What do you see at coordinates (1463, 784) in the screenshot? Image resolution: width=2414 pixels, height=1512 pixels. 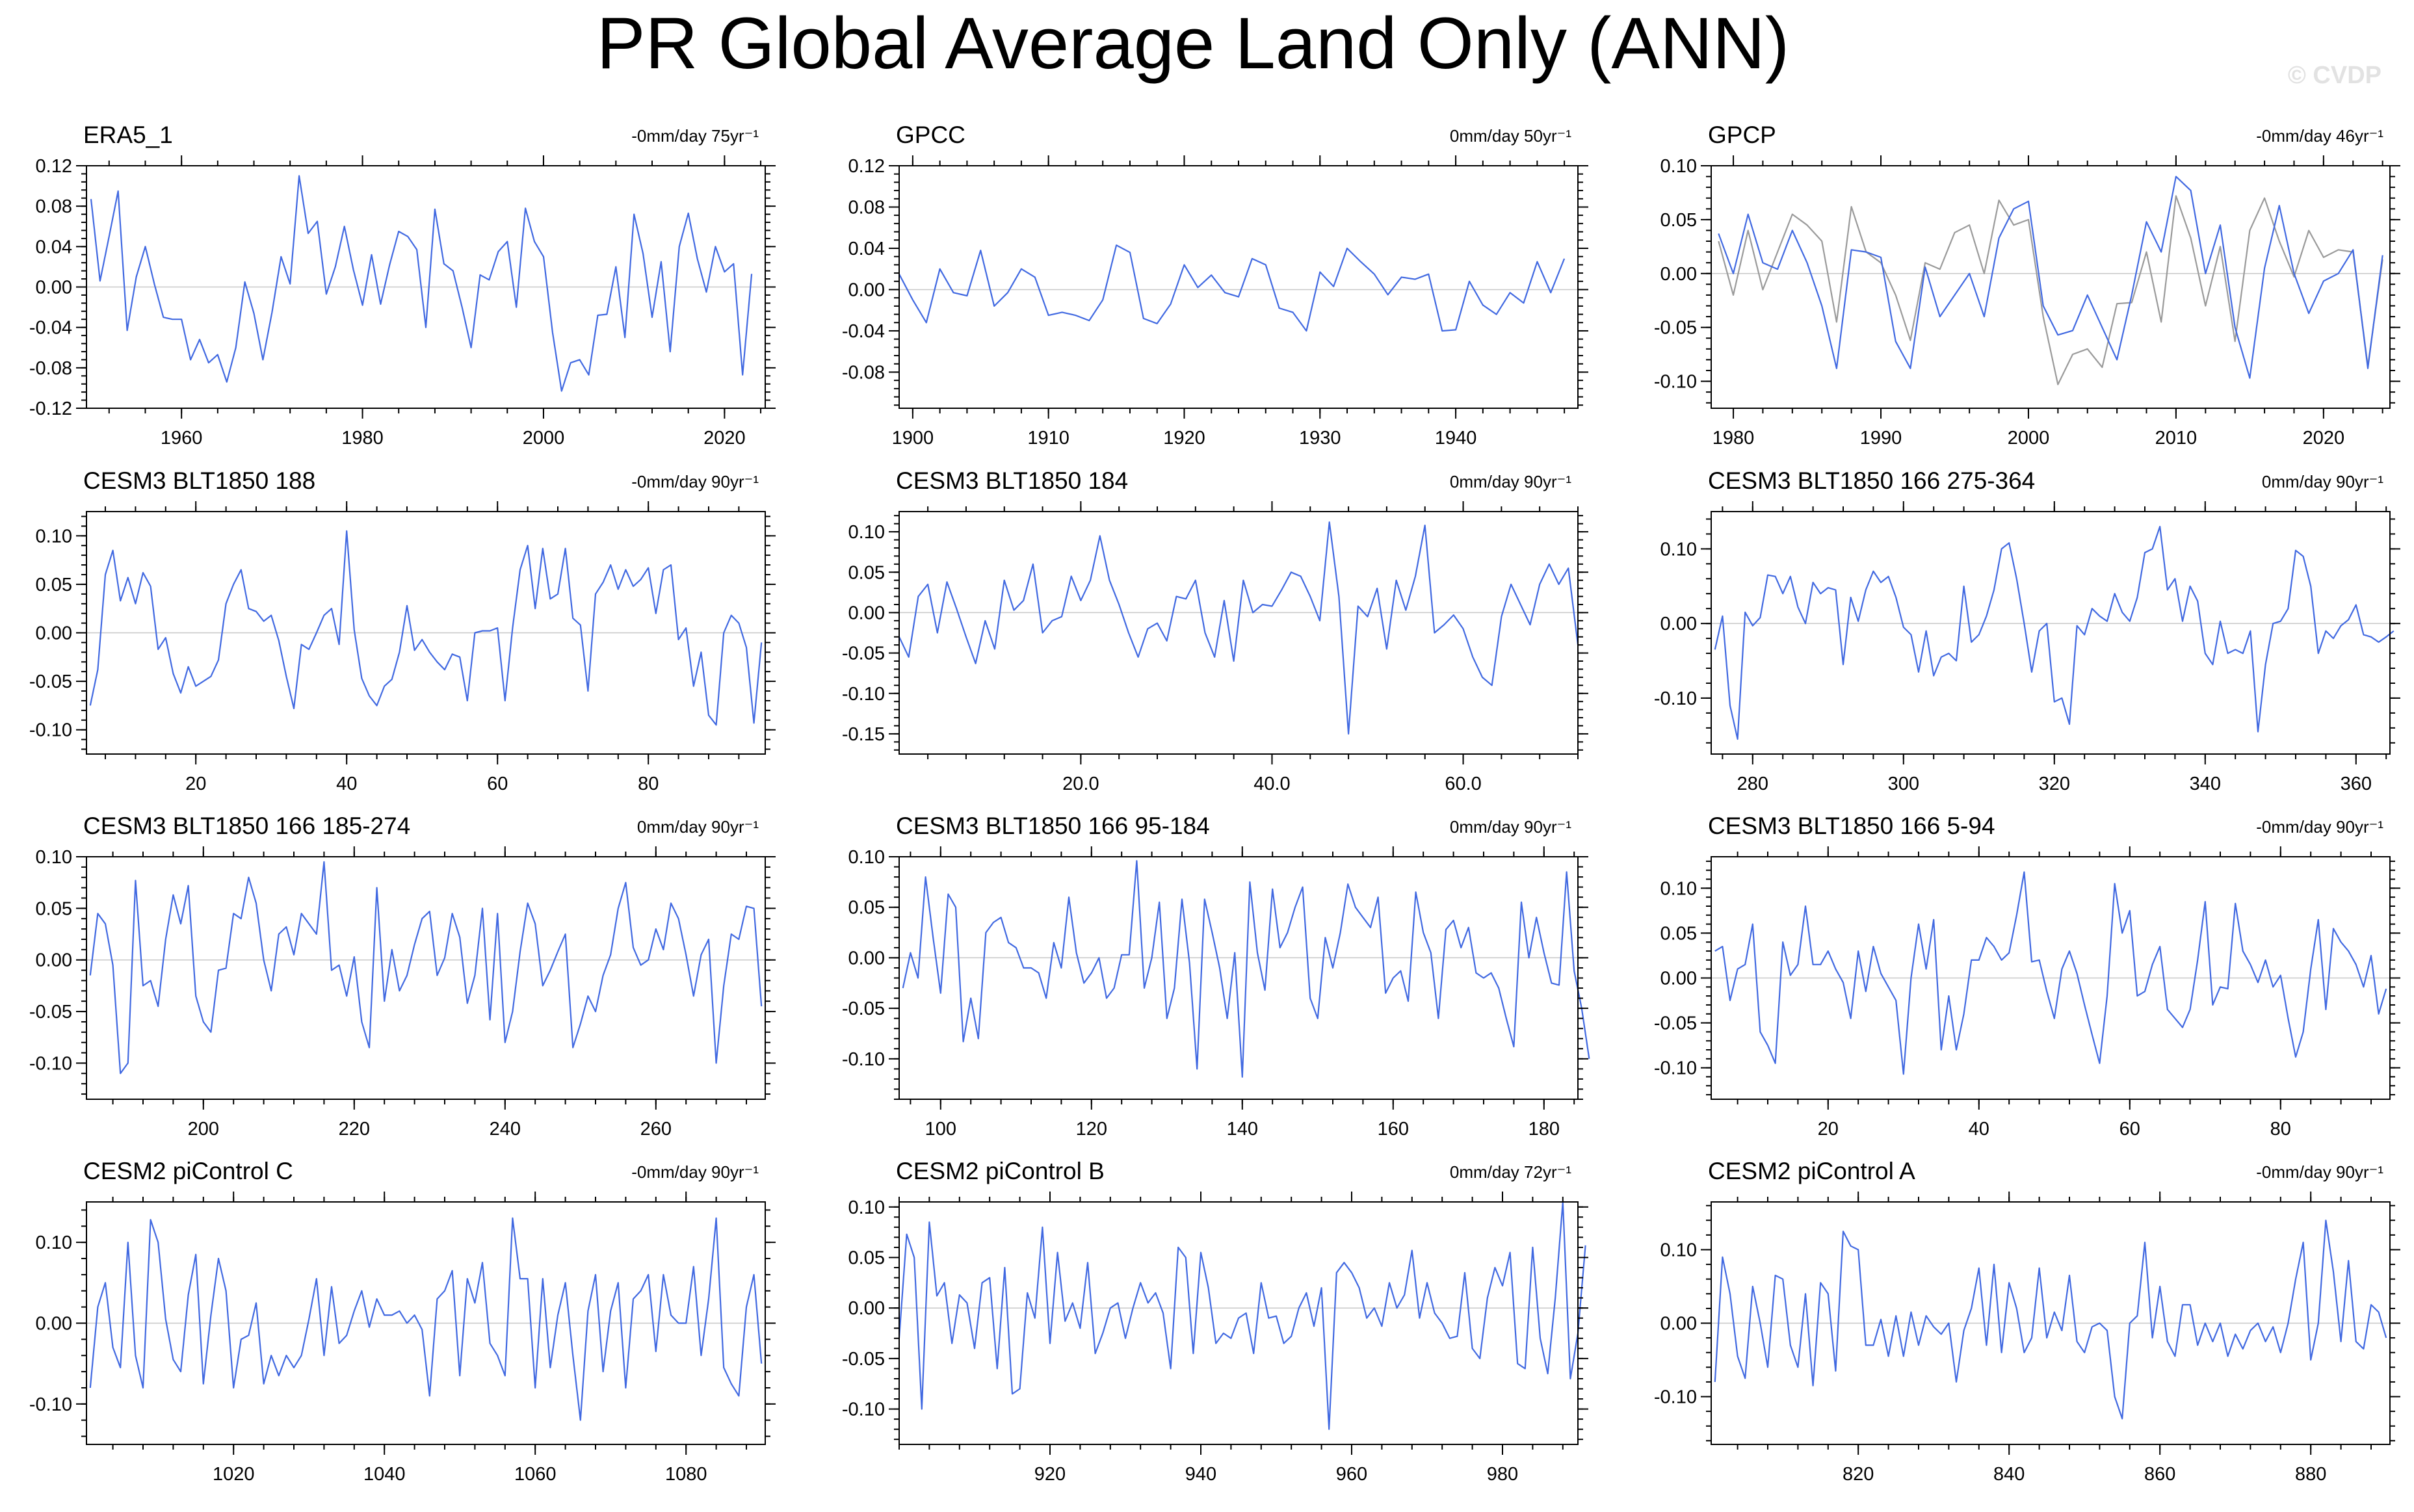 I see `x-tick-label: 60.0` at bounding box center [1463, 784].